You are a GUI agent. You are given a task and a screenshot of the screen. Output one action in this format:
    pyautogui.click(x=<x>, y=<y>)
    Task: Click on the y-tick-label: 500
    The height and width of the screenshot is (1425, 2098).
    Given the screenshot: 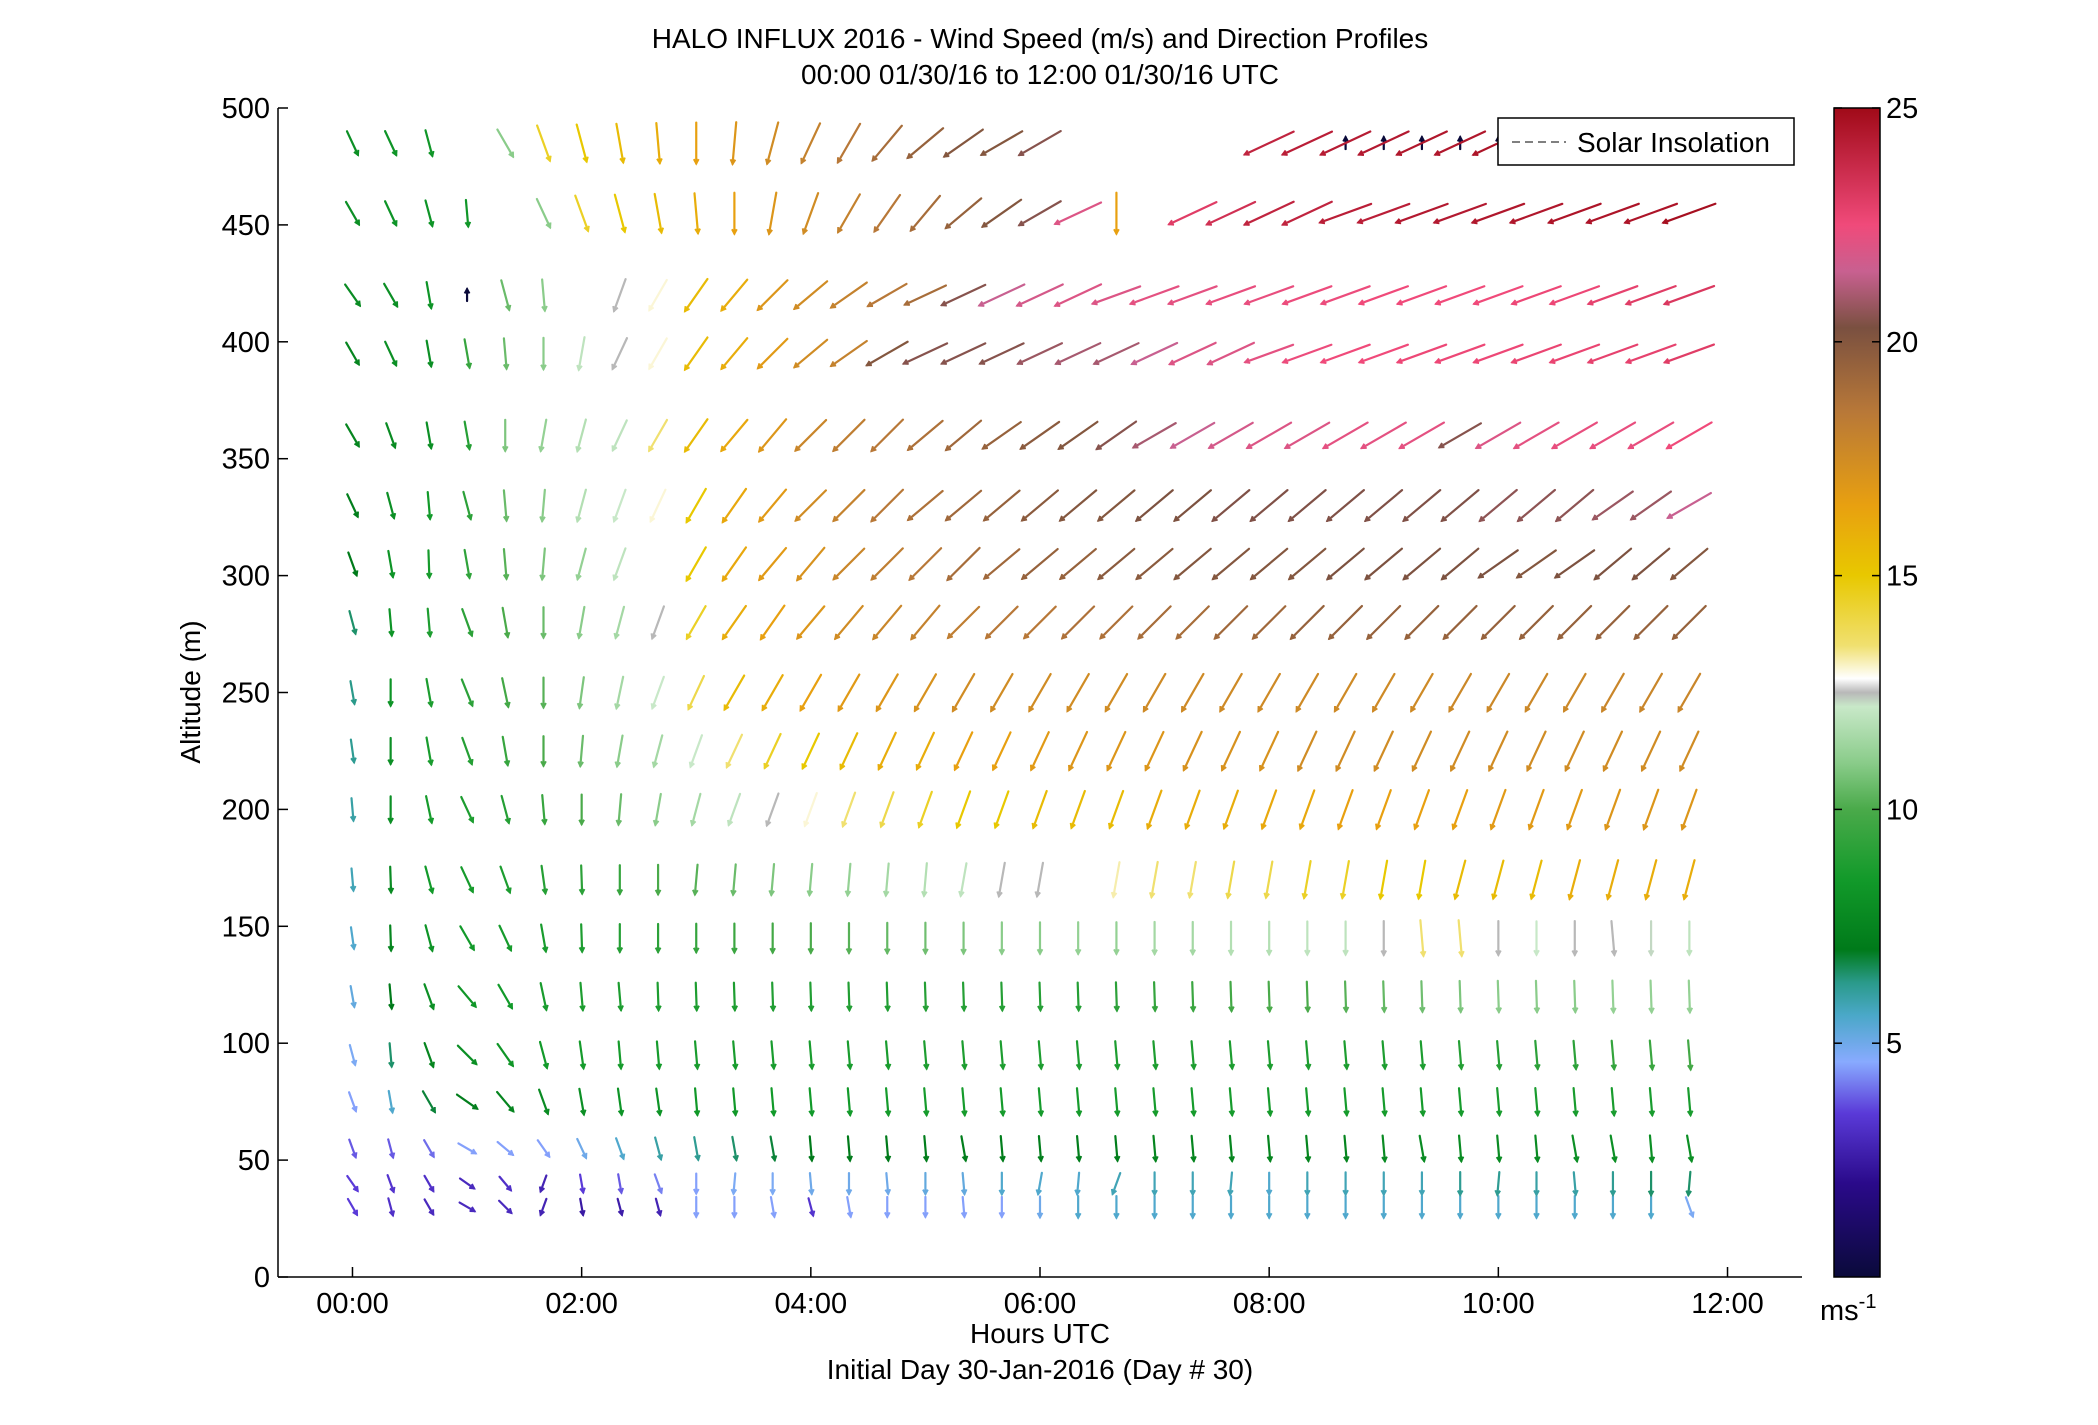 What is the action you would take?
    pyautogui.click(x=246, y=109)
    